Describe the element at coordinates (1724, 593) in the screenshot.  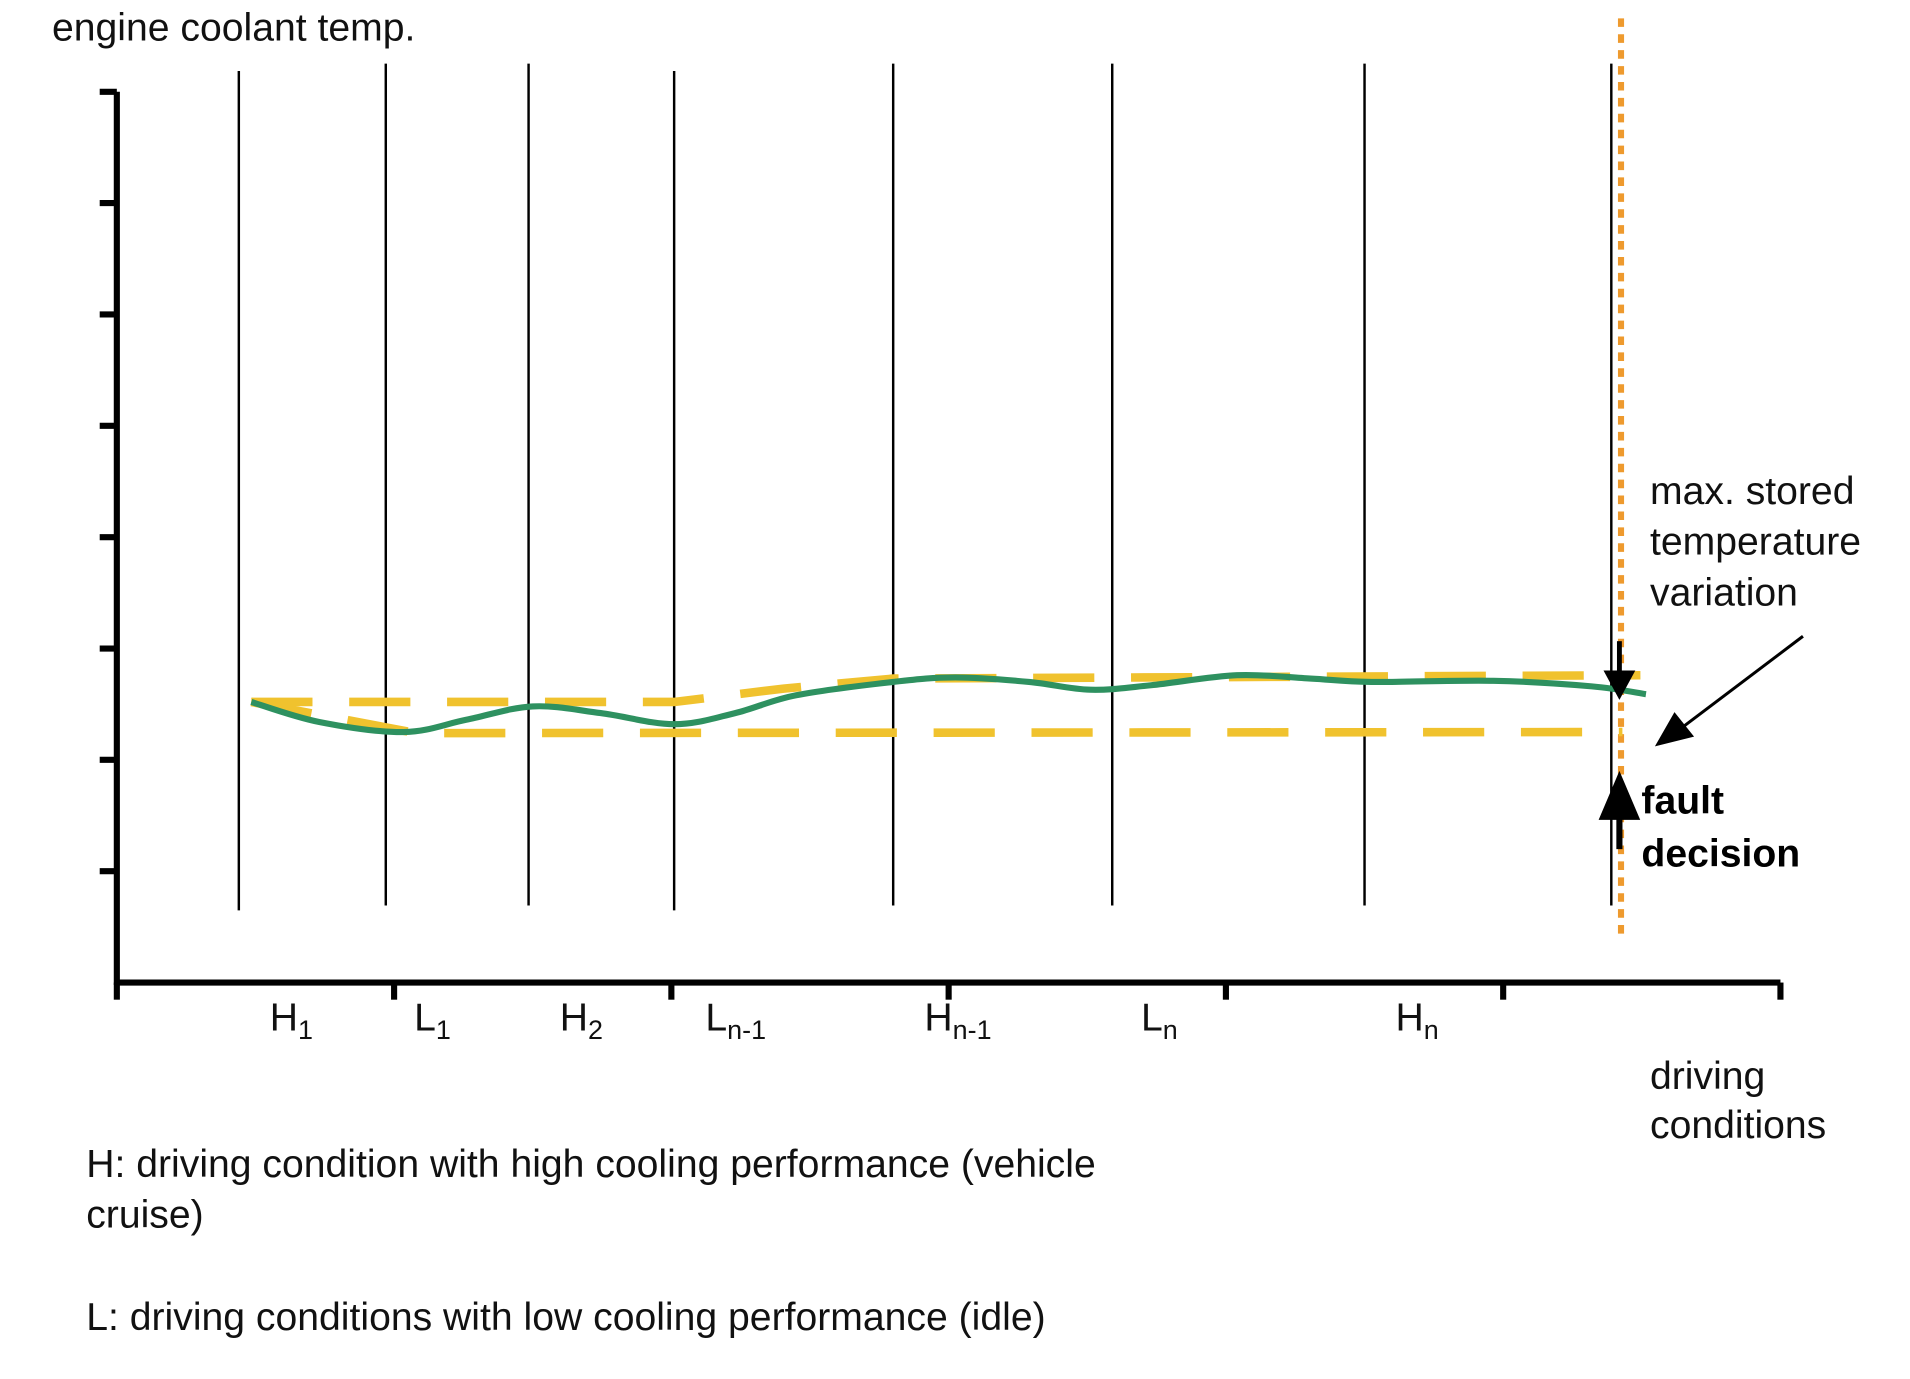
I see `variation-annotation-line3: variation` at that location.